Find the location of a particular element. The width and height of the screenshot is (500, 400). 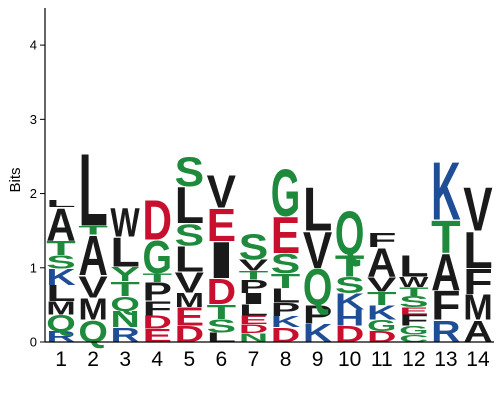

logo-letter: C is located at coordinates (414, 338).